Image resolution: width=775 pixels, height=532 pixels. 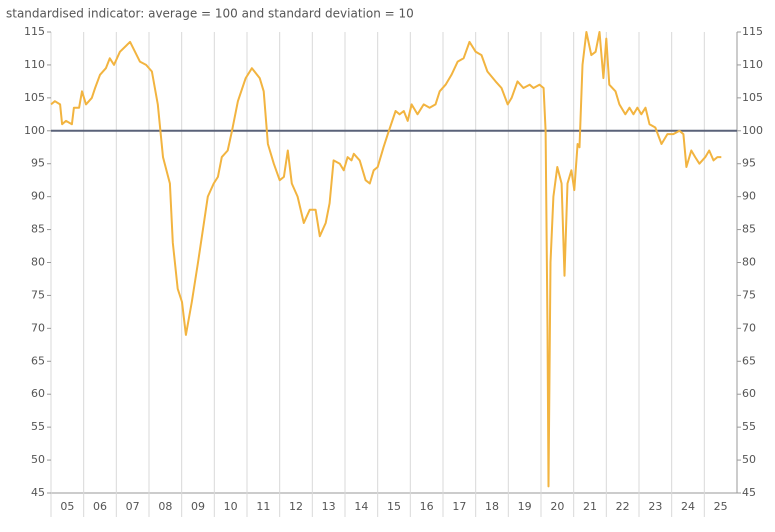 What do you see at coordinates (100, 506) in the screenshot?
I see `x-tick-label: 06` at bounding box center [100, 506].